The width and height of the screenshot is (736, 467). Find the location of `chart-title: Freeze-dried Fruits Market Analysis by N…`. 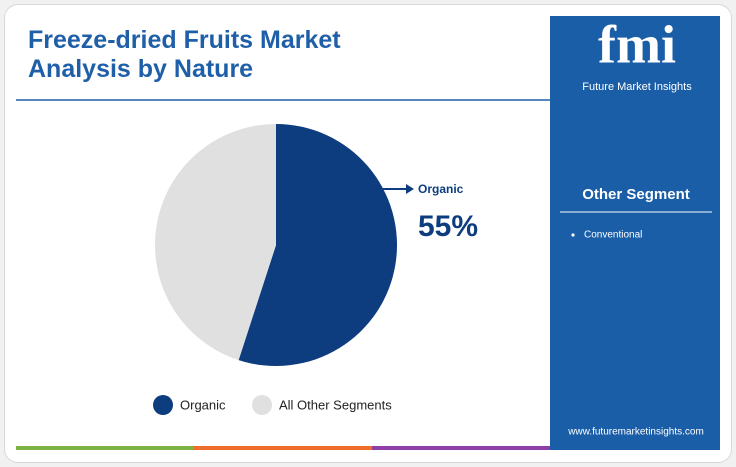

chart-title: Freeze-dried Fruits Market Analysis by N… is located at coordinates (184, 54).